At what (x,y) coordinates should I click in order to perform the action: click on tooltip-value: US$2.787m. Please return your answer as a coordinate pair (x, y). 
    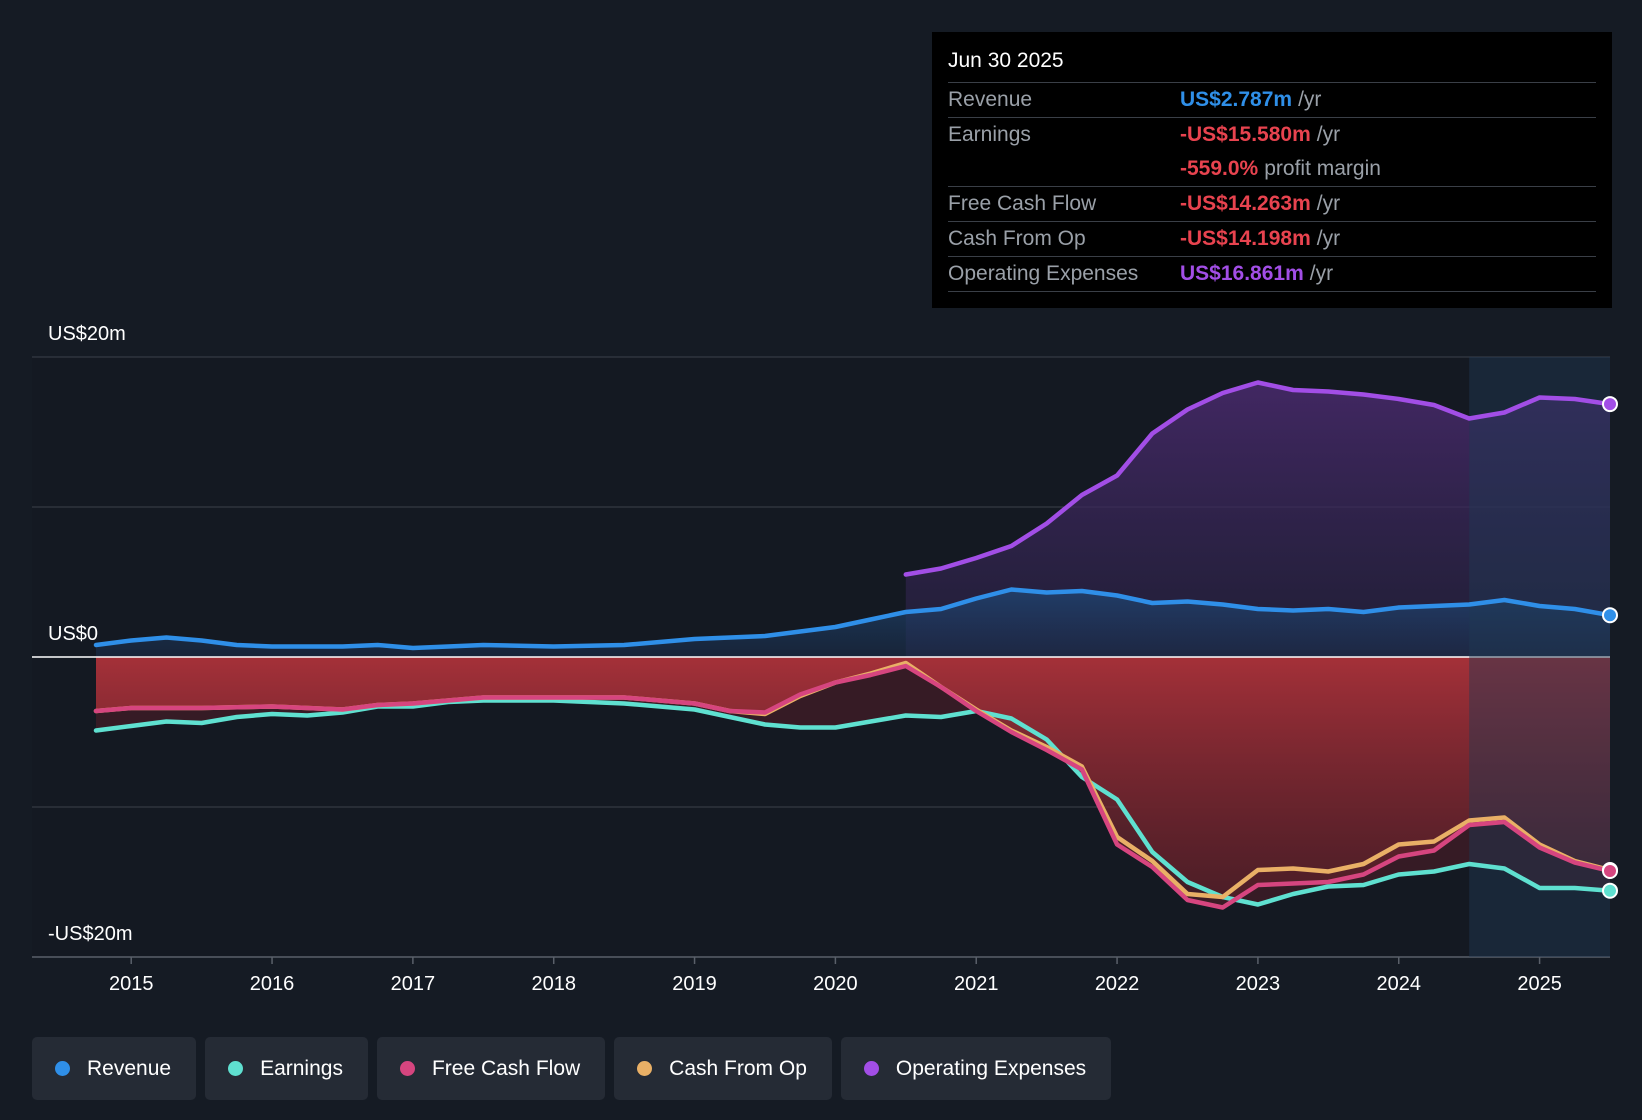
    Looking at the image, I should click on (1236, 99).